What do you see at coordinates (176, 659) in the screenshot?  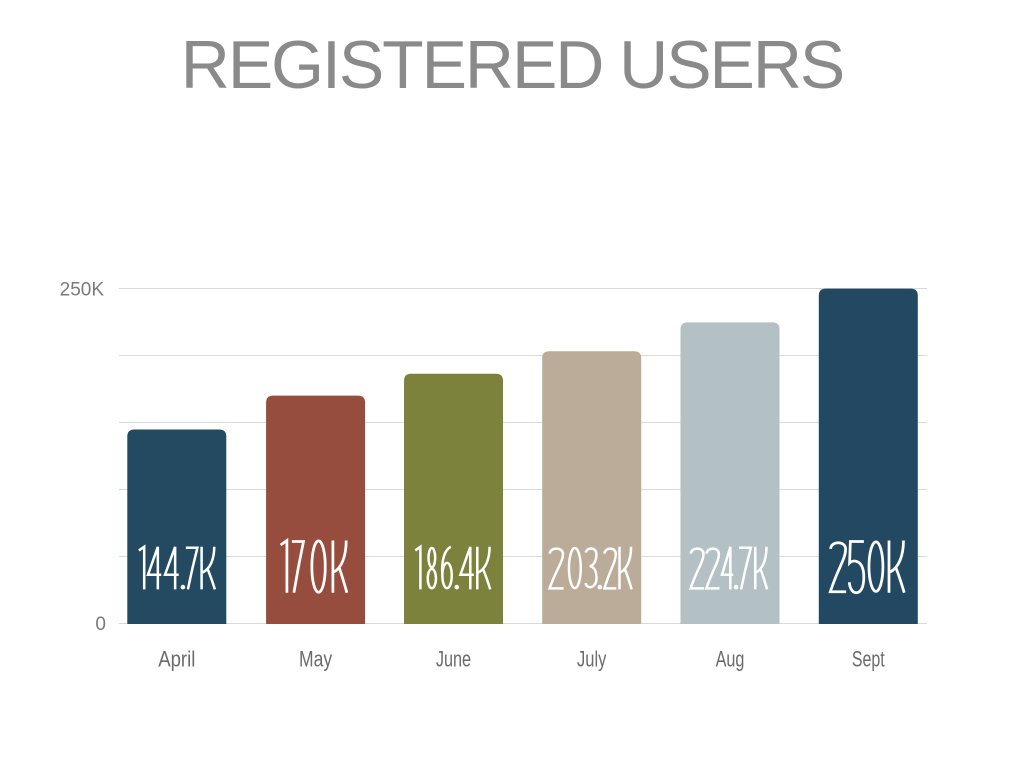 I see `svg-text: April` at bounding box center [176, 659].